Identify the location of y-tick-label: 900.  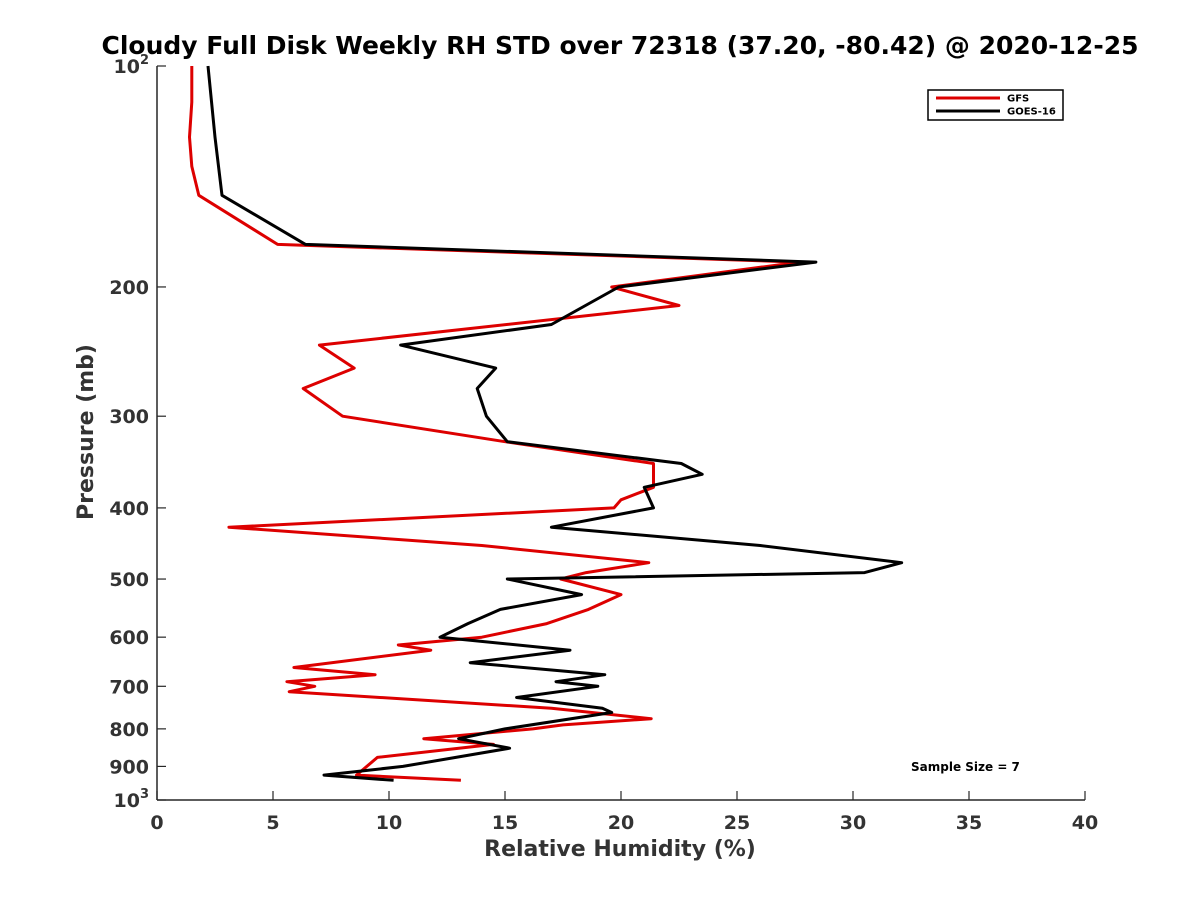
(129, 767).